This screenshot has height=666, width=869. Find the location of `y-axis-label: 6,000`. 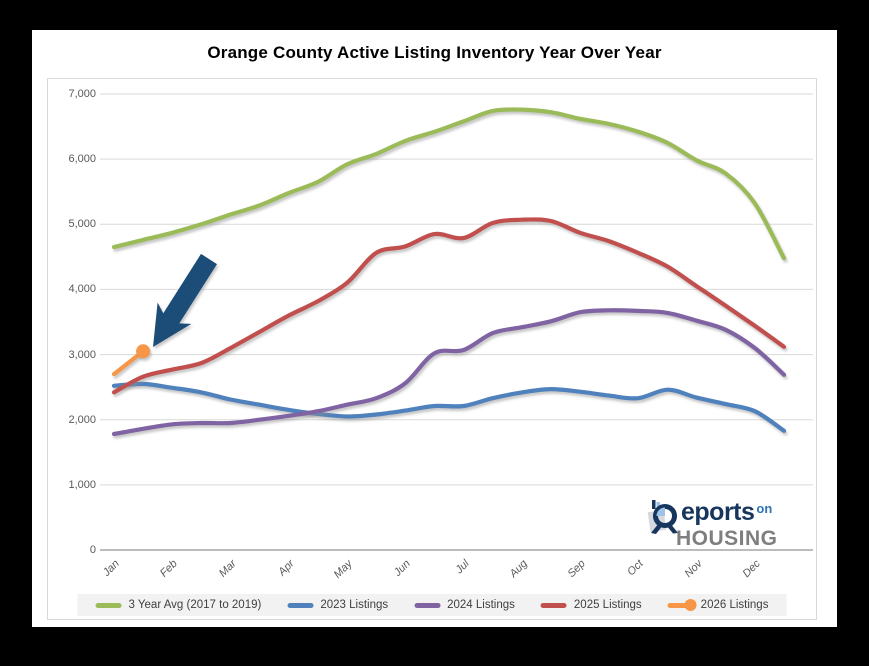

y-axis-label: 6,000 is located at coordinates (82, 159).